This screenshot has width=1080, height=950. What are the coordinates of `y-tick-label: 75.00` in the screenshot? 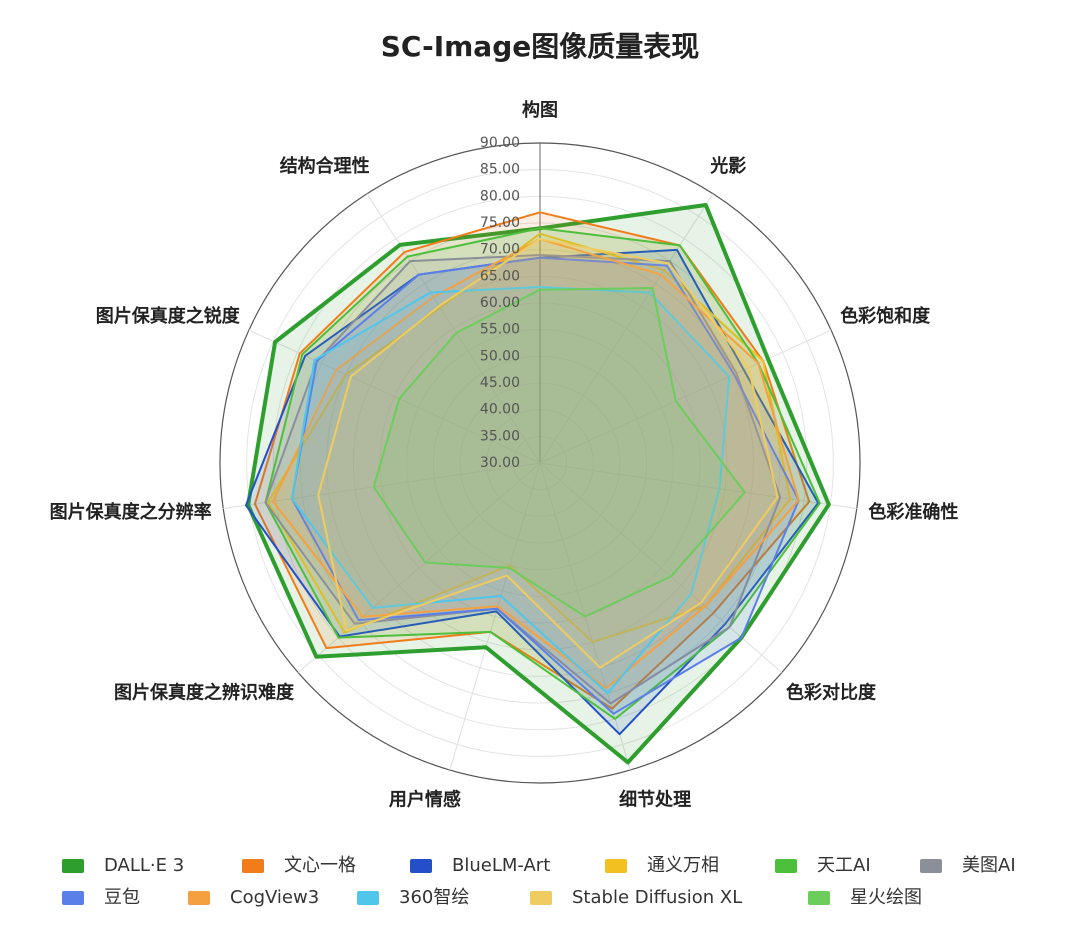 It's located at (500, 223).